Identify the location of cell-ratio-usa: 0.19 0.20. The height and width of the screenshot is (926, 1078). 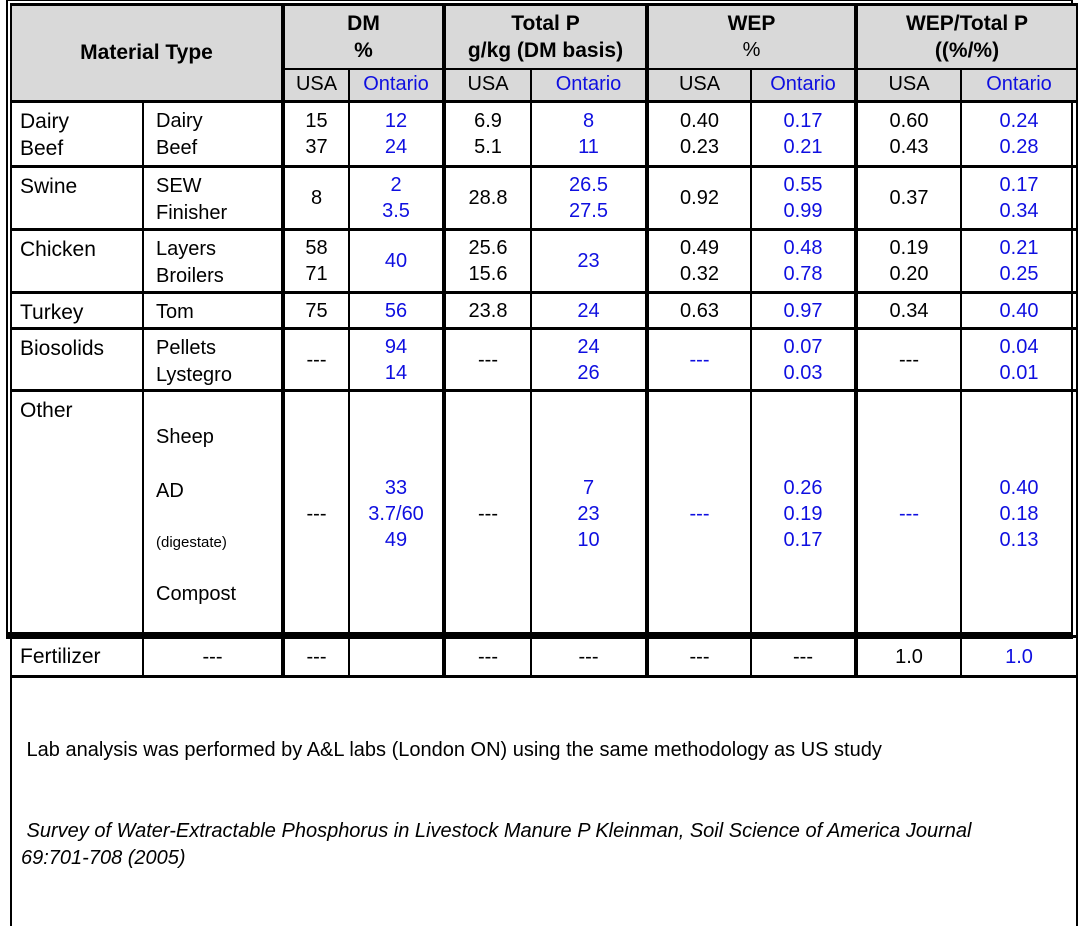
(908, 261).